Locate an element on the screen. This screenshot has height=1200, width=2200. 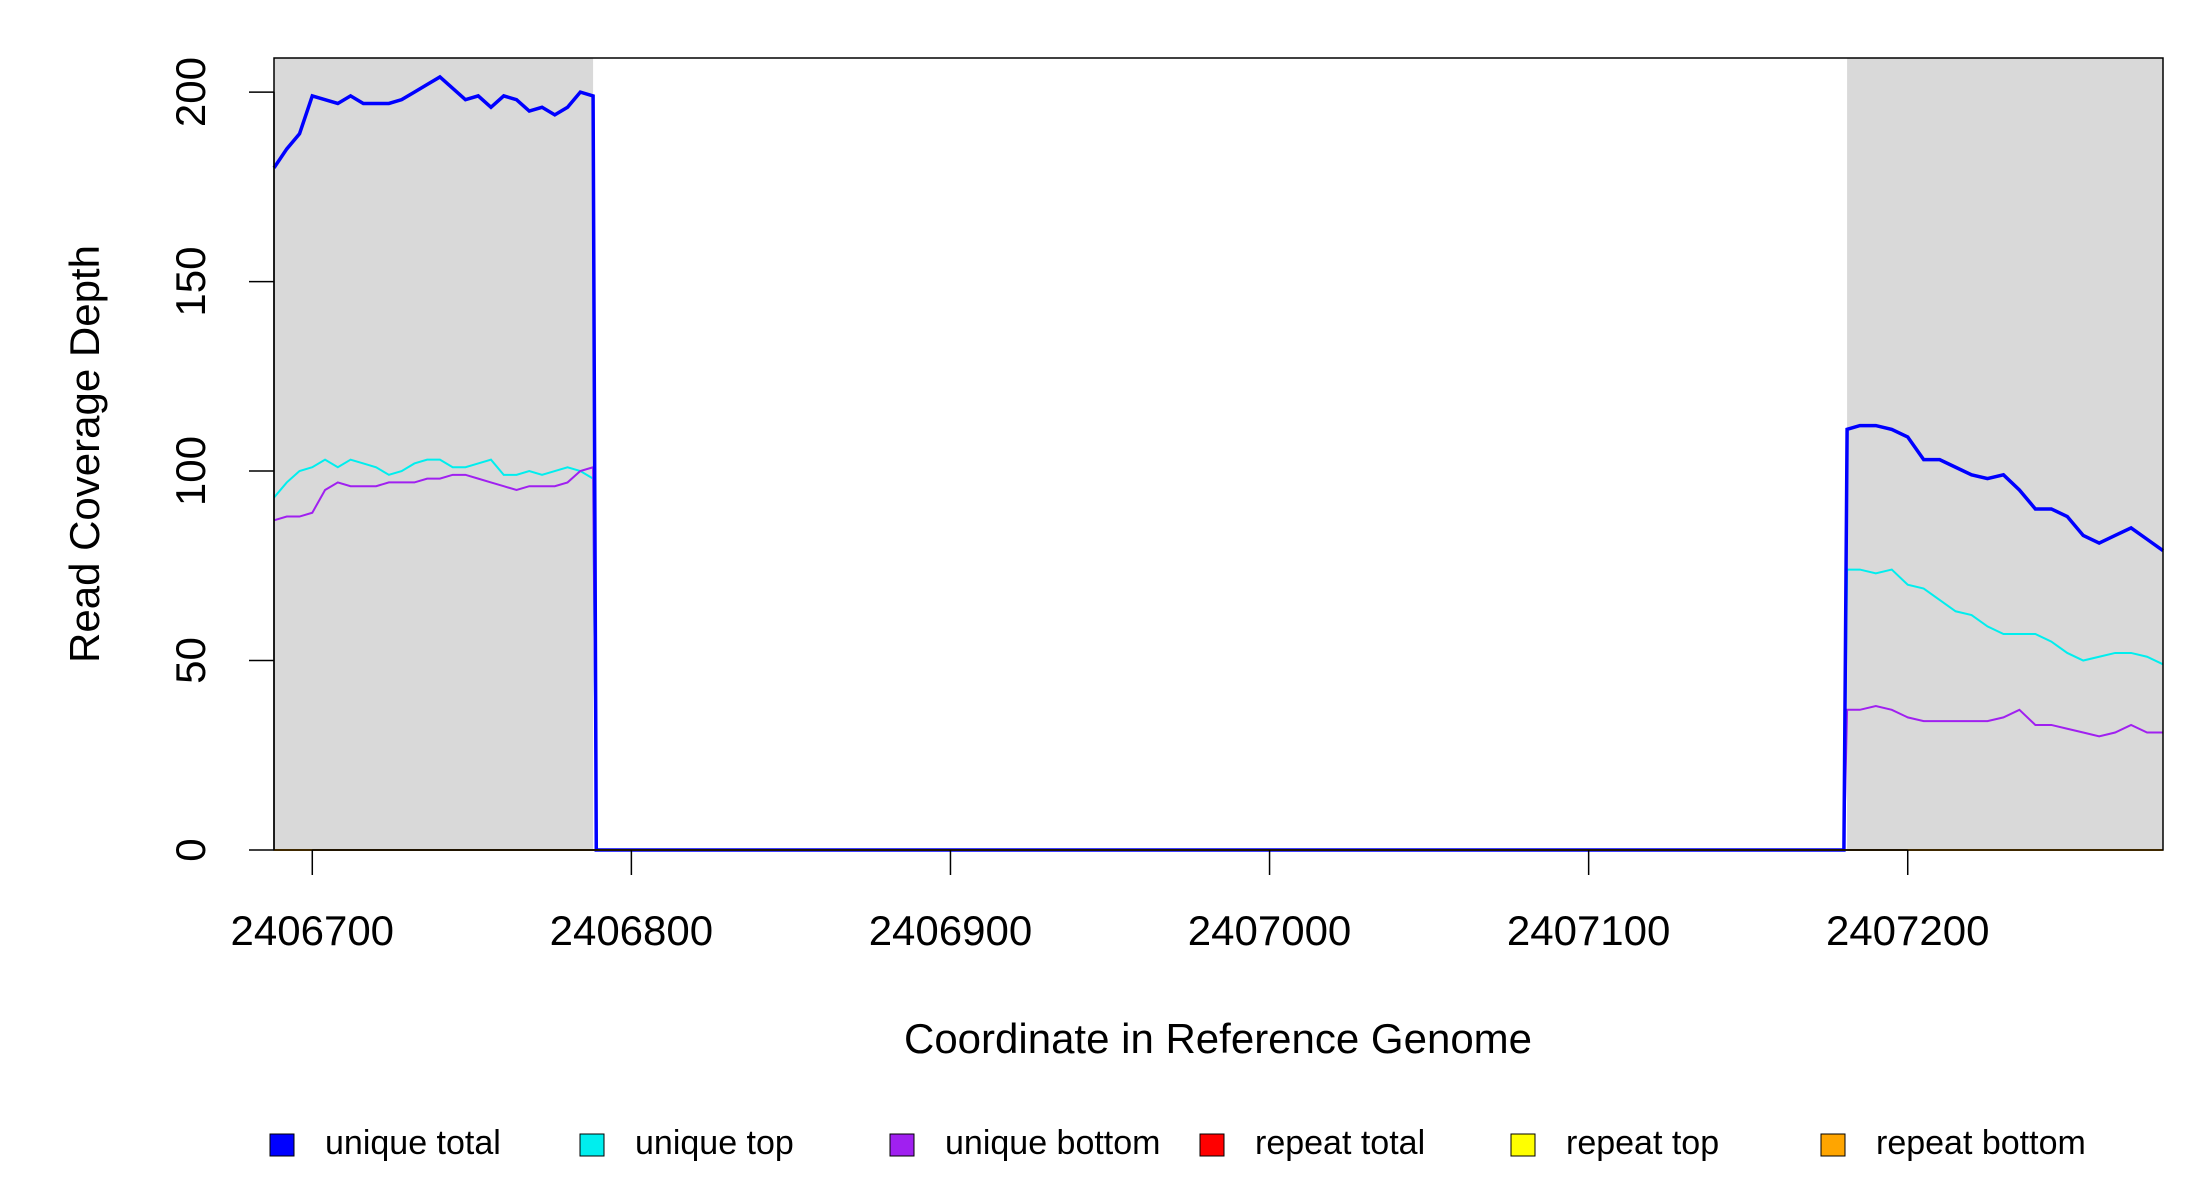
y-tick-label: 150 is located at coordinates (190, 282).